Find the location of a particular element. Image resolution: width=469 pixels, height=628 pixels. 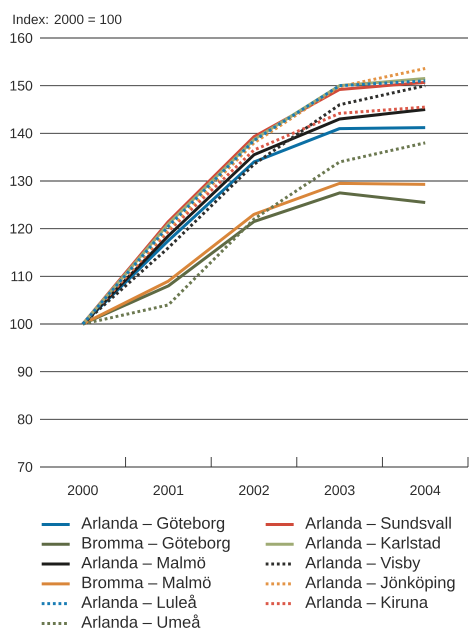

legend-label: Arlanda – Visby is located at coordinates (362, 564).